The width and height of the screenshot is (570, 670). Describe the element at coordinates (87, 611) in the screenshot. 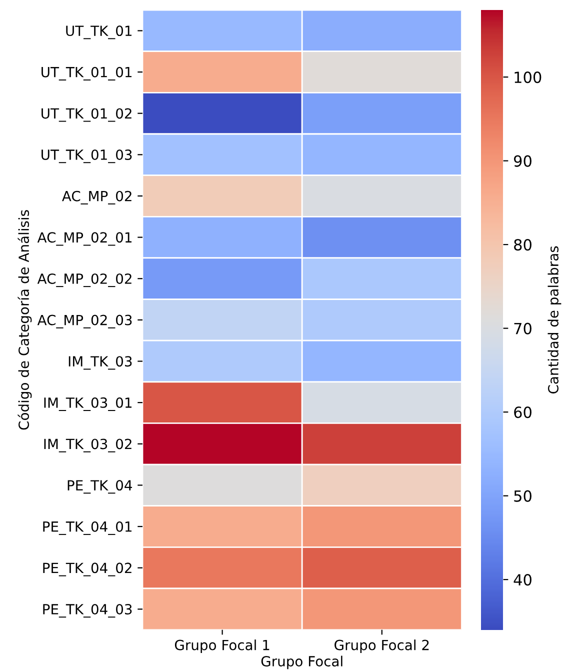

I see `y-tick-label: PE_TK_04_03` at that location.